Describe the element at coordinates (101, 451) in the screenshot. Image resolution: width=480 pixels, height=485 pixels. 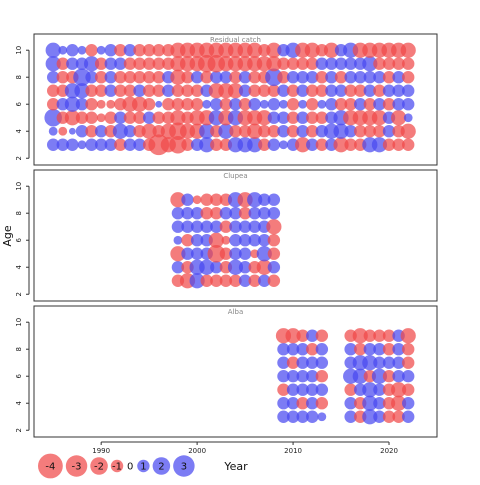
I see `x-tick-label: 1990` at that location.